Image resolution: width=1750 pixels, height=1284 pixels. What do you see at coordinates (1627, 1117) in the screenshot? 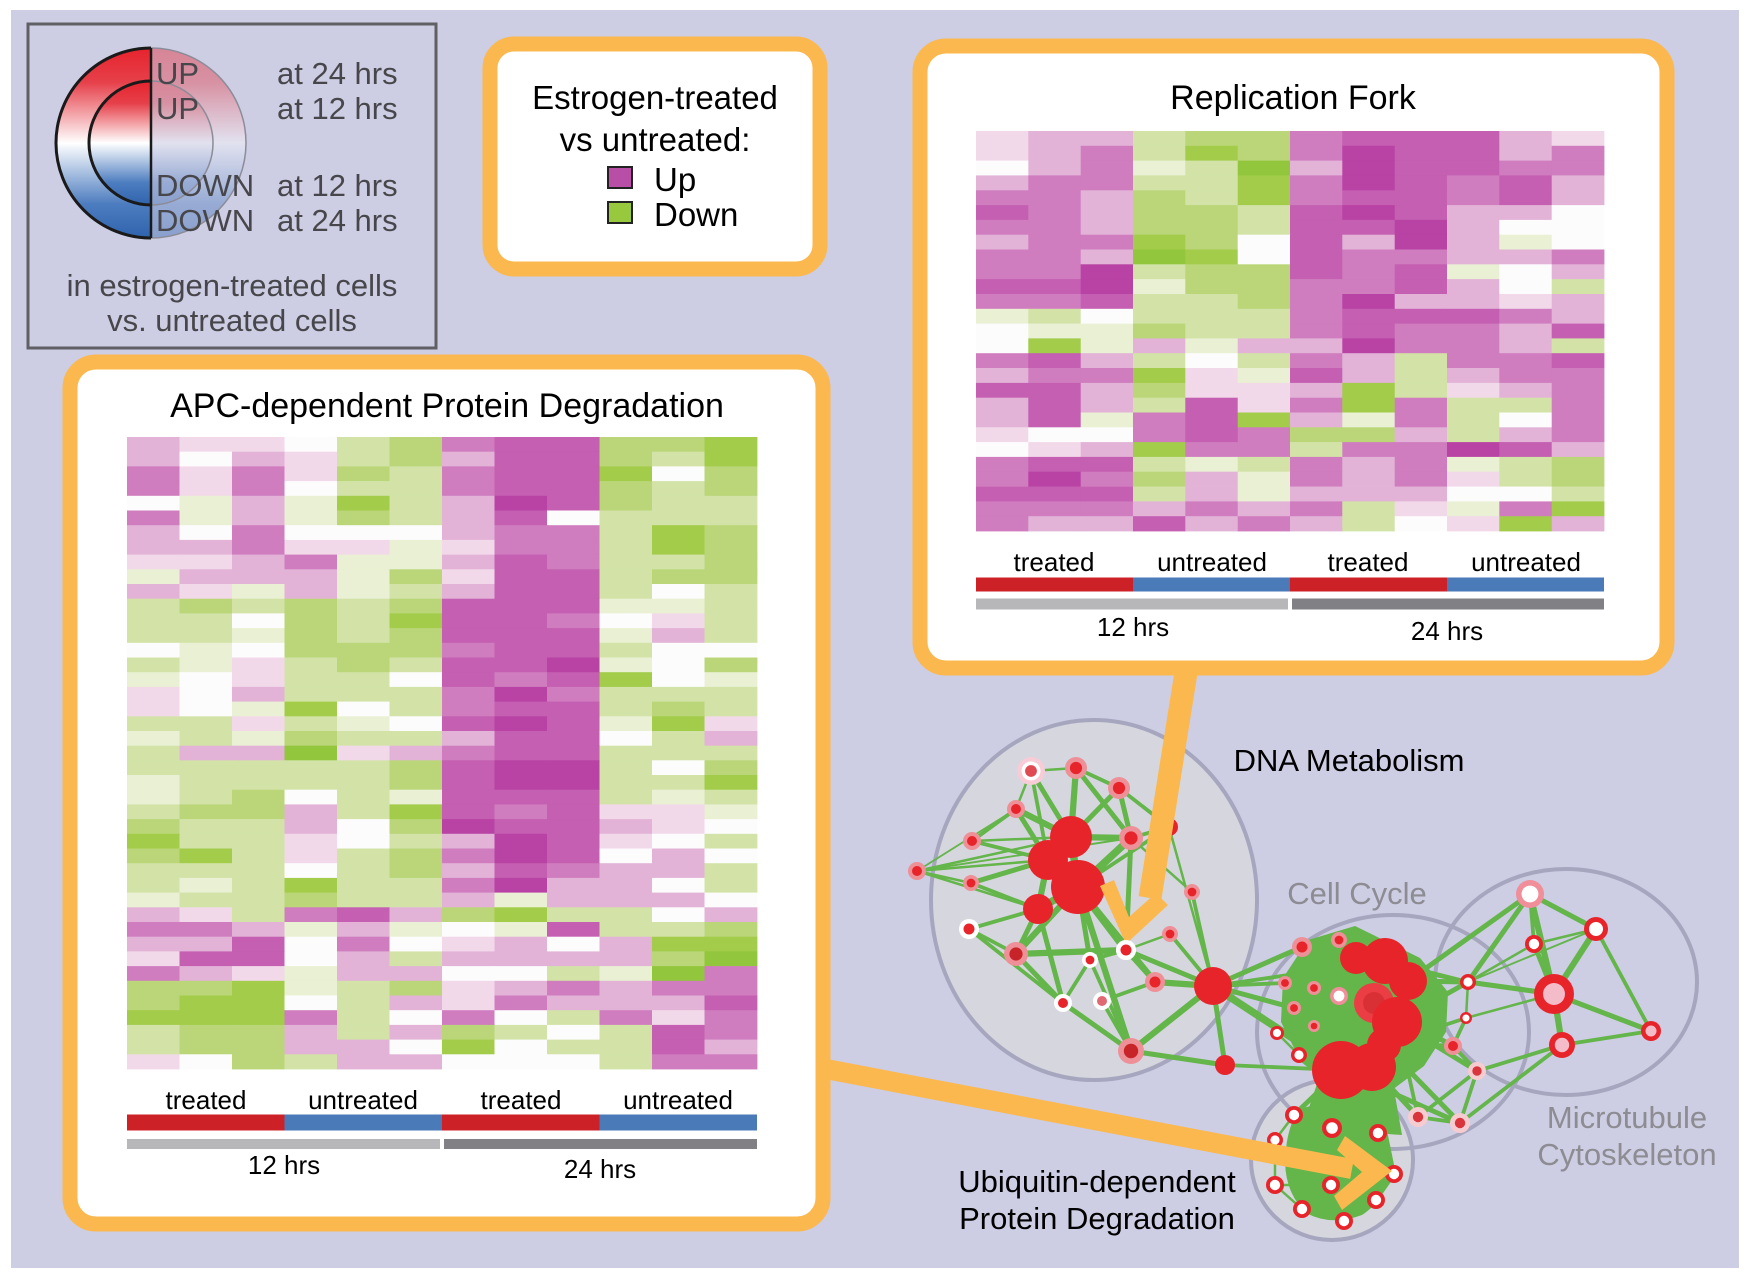
I see `svg-text: Microtubule` at bounding box center [1627, 1117].